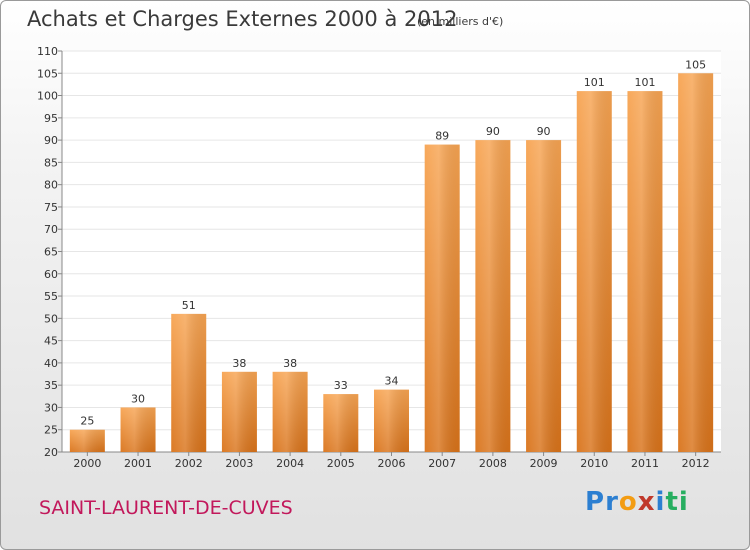  I want to click on y-tick-label: 70, so click(51, 229).